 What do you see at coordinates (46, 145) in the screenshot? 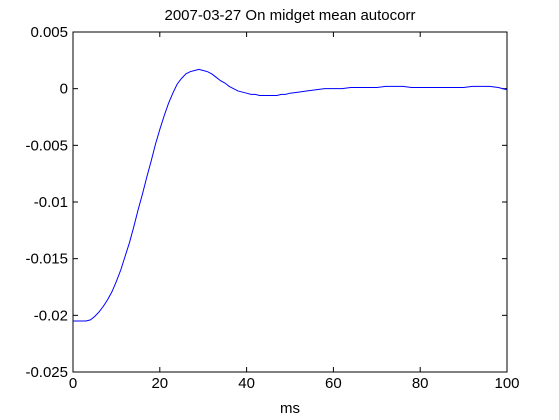
I see `y-tick-label: -0.005` at bounding box center [46, 145].